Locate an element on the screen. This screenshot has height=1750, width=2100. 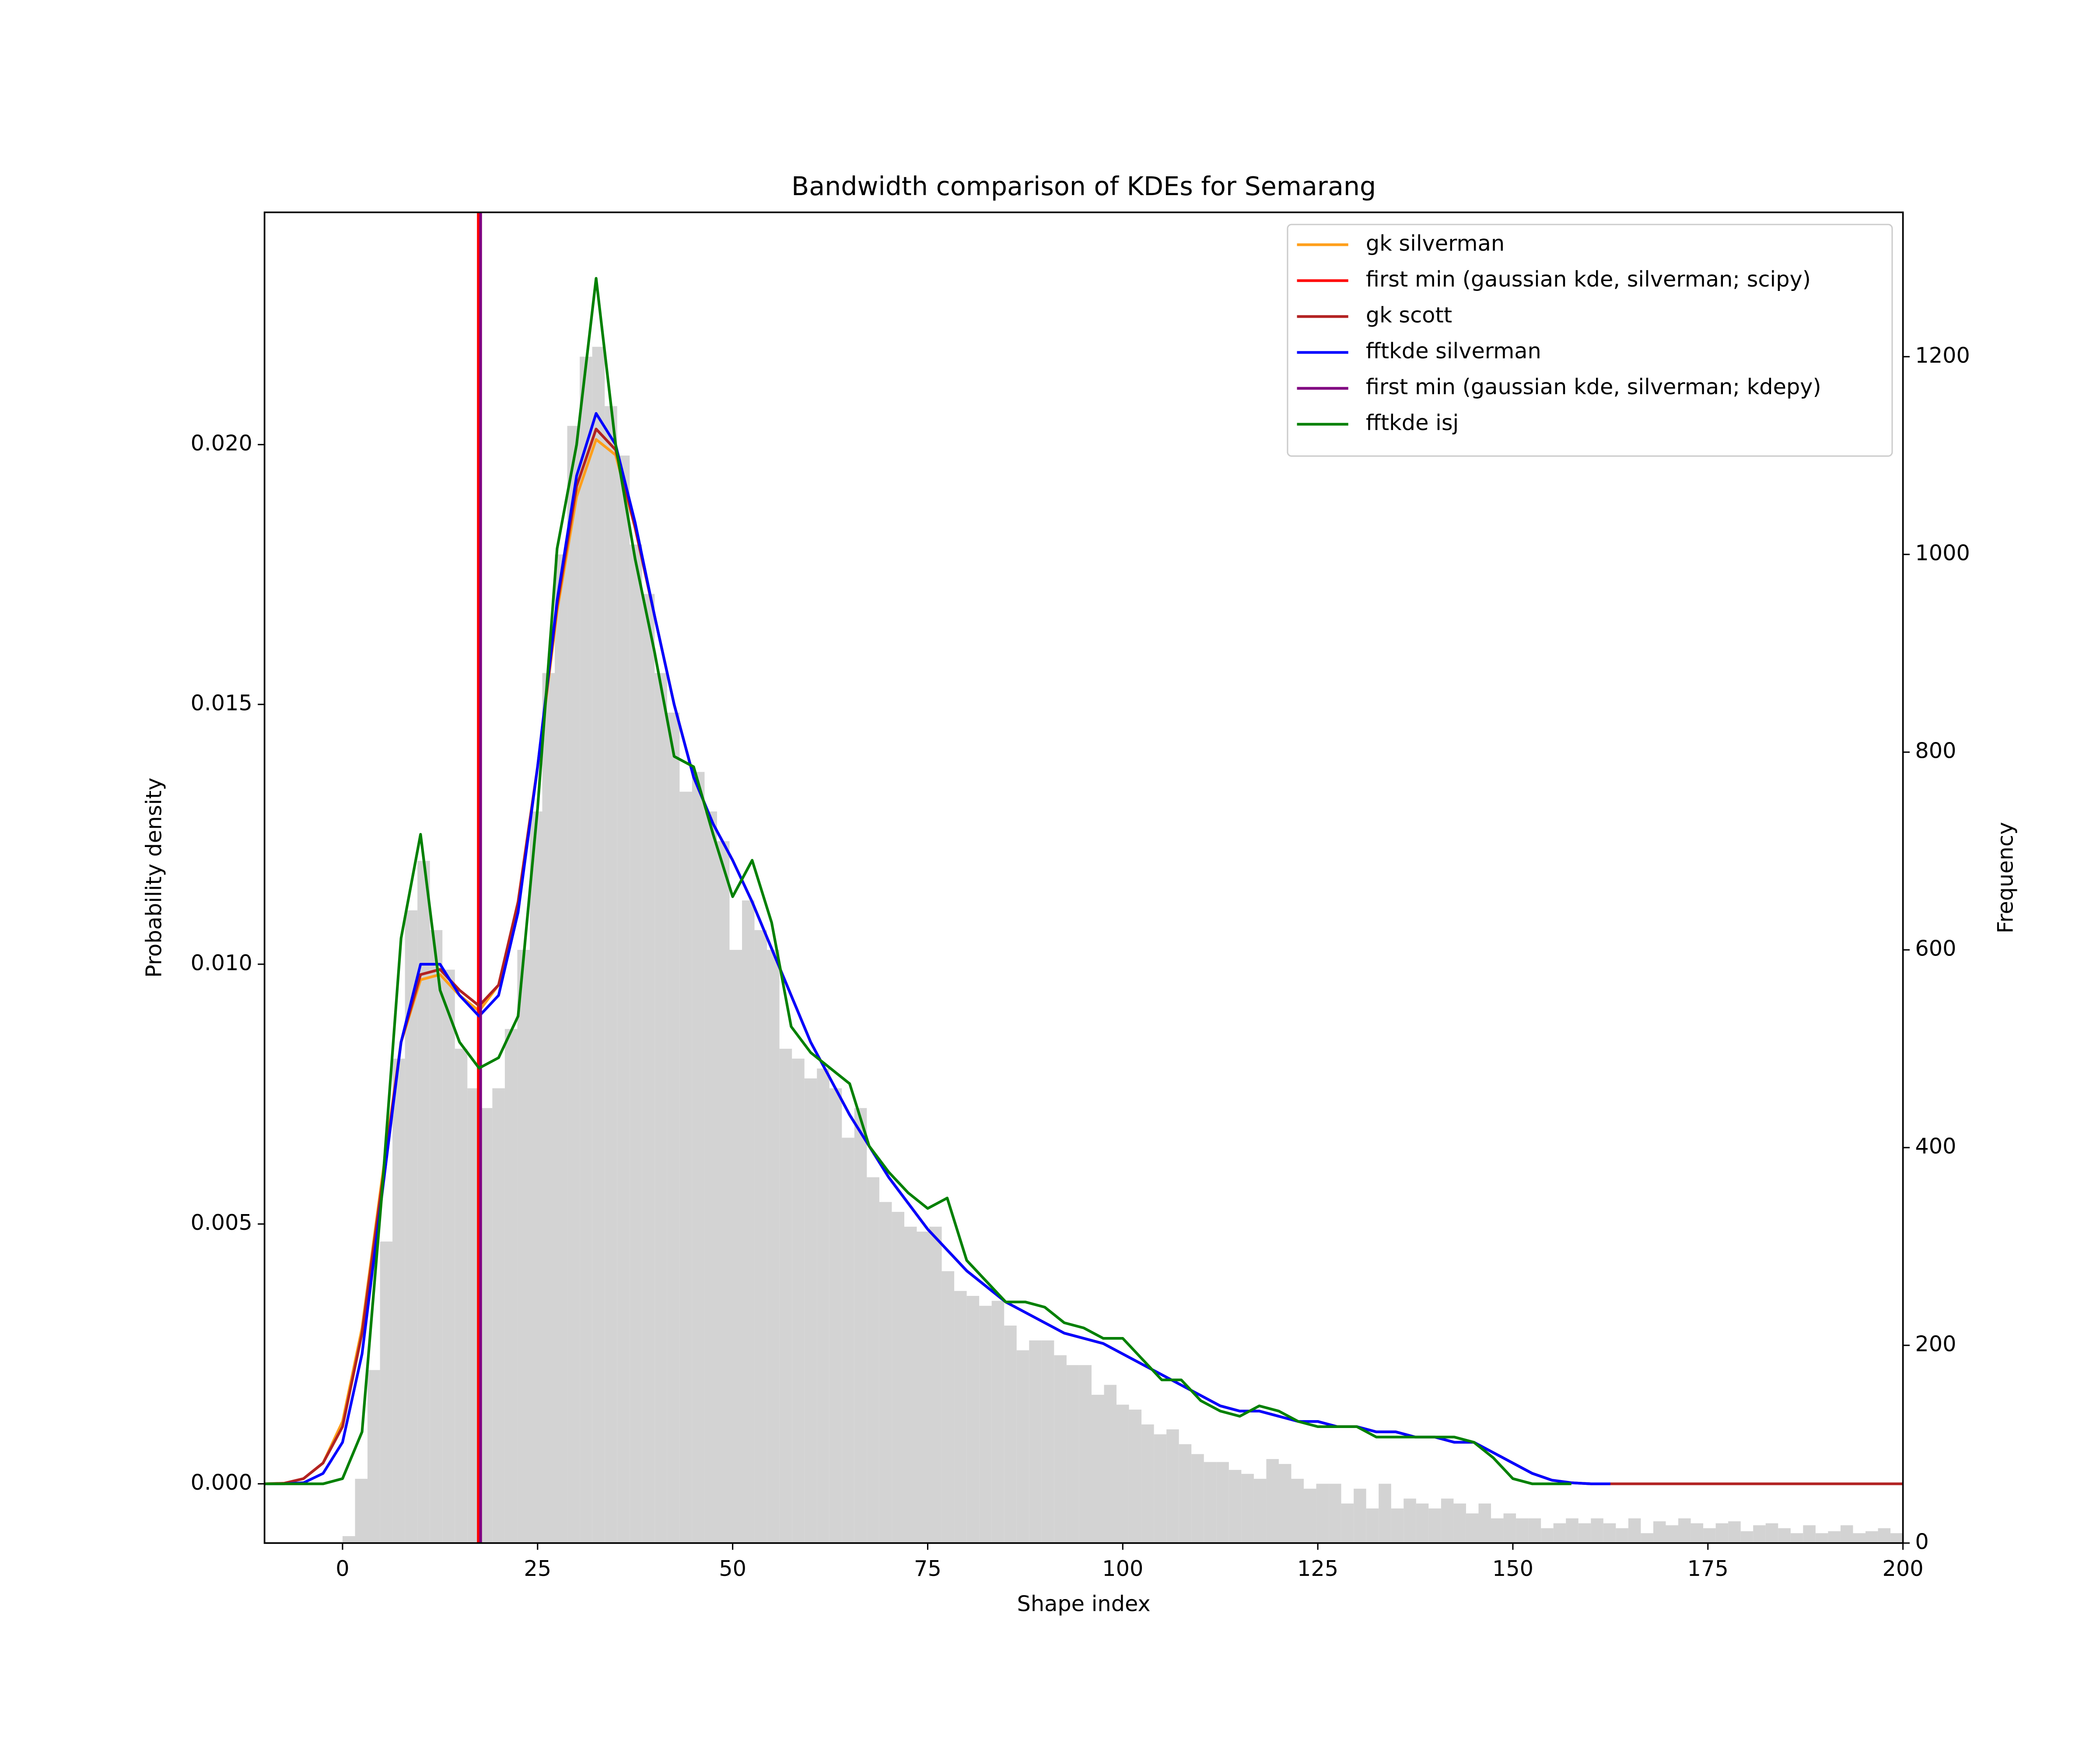
y-axis-label: Probability density is located at coordinates (153, 877).